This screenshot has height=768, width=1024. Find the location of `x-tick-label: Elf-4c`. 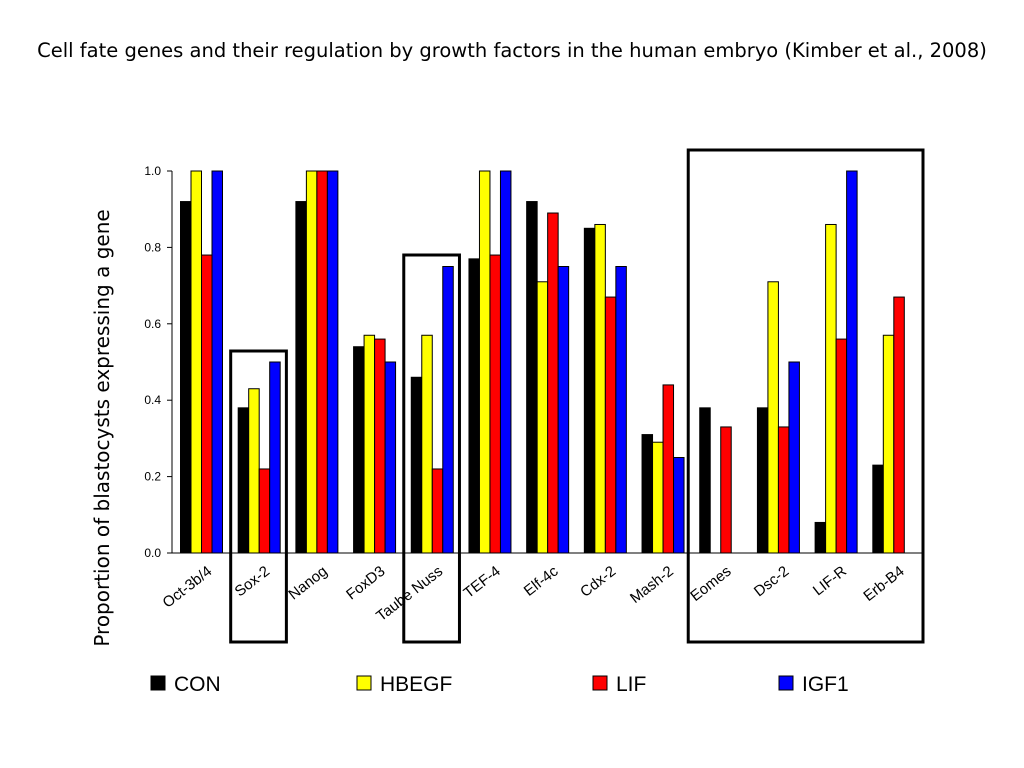

x-tick-label: Elf-4c is located at coordinates (541, 580).